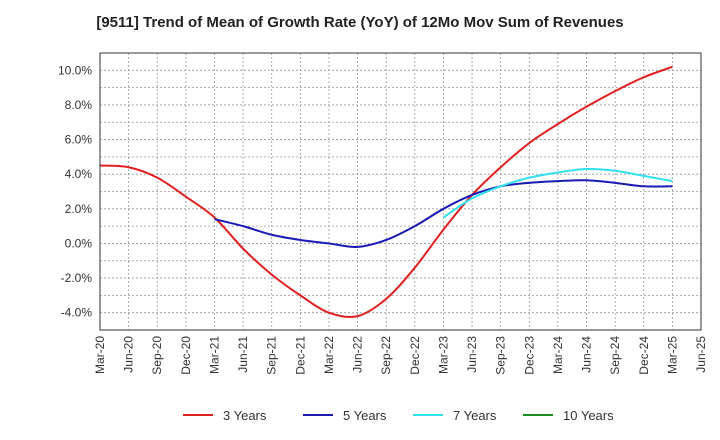  I want to click on x-tick-label: Mar-21, so click(214, 355).